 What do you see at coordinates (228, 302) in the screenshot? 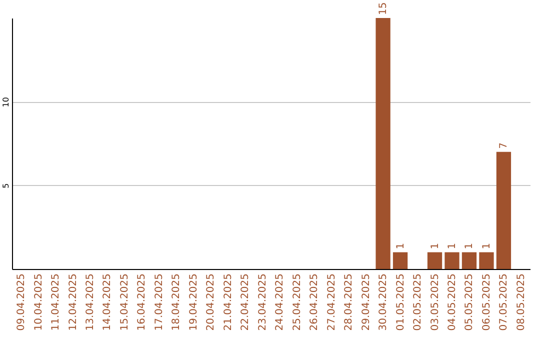
I see `x-tick-label: 21.04.2025` at bounding box center [228, 302].